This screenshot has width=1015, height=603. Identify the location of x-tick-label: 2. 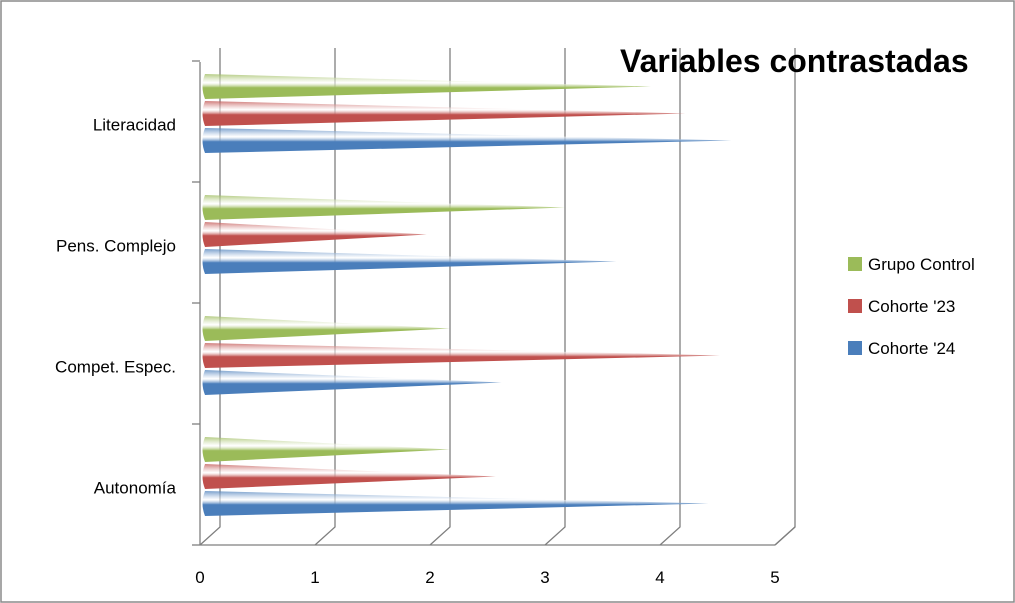
(429, 577).